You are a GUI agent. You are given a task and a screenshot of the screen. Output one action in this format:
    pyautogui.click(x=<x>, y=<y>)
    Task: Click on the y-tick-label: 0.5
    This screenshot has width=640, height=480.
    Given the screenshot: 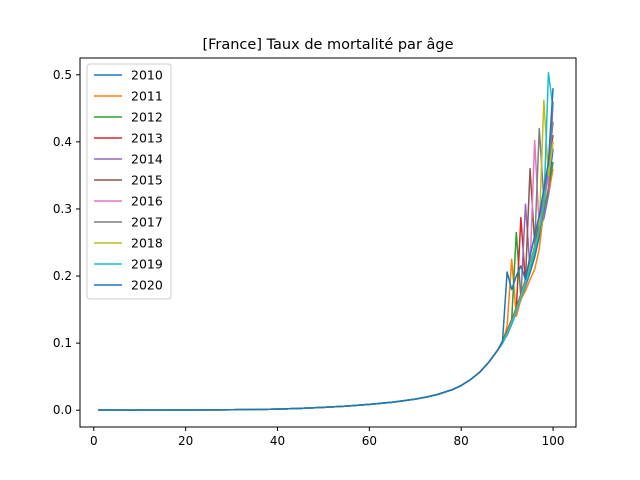 What is the action you would take?
    pyautogui.click(x=62, y=75)
    